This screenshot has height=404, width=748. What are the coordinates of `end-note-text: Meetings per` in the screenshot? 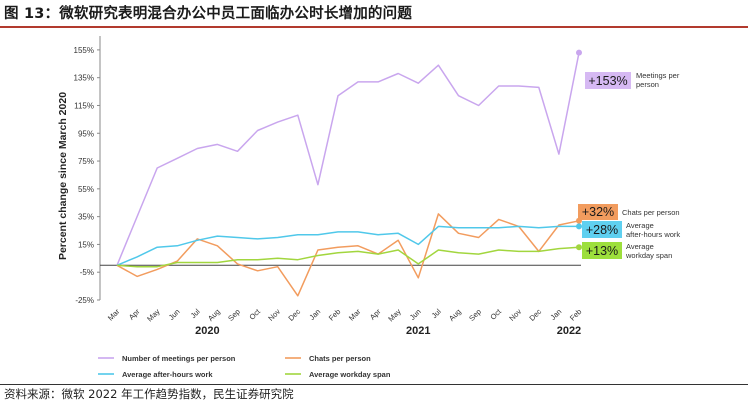 It's located at (658, 75).